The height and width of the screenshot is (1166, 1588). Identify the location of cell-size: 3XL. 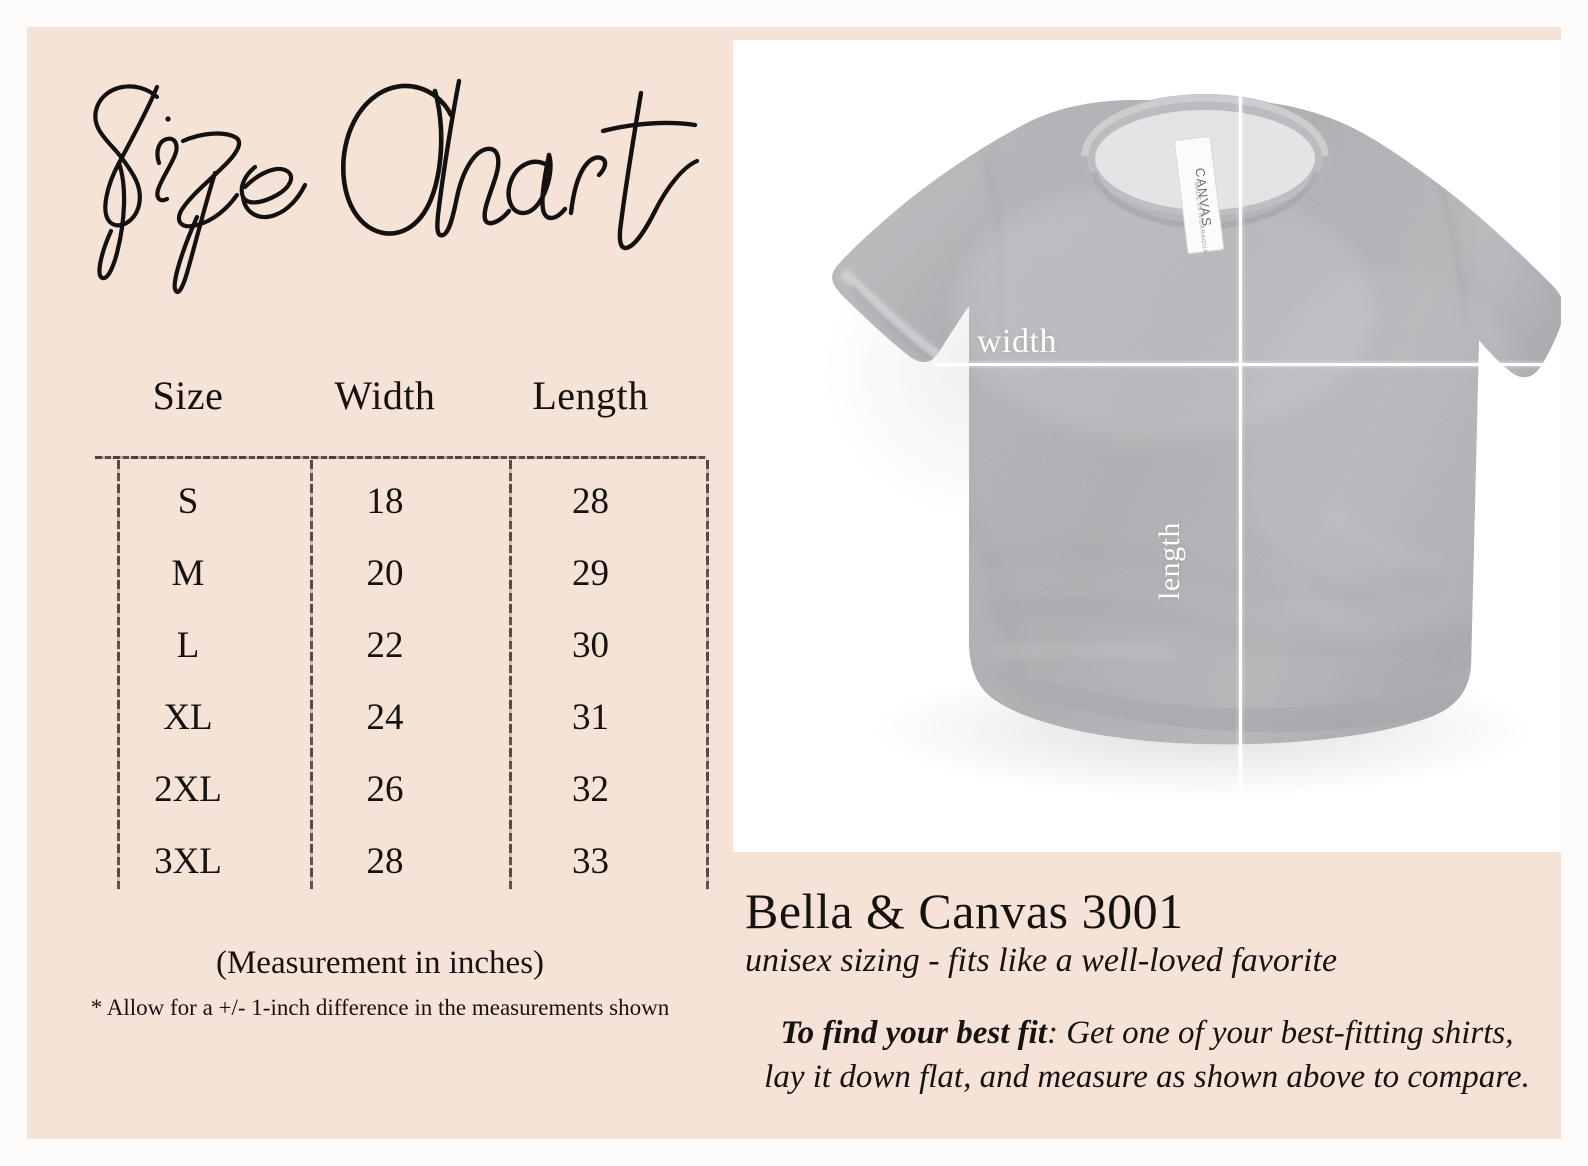
(188, 861).